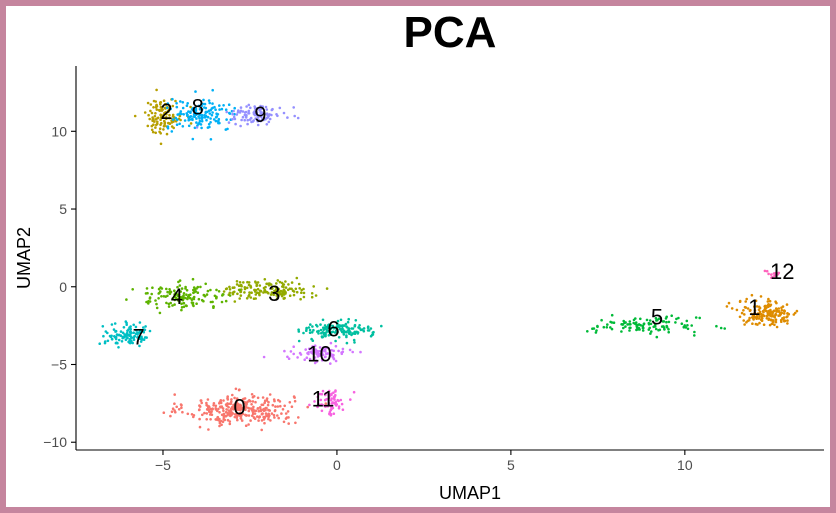  I want to click on x-tick-label: 10, so click(685, 465).